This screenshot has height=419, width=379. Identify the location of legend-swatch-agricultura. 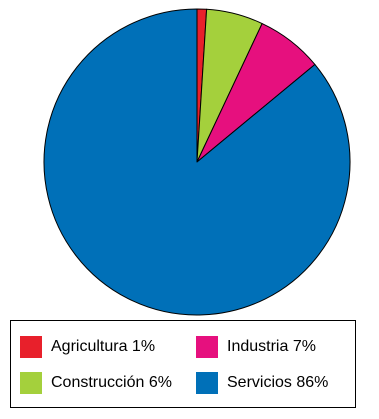
(31, 347).